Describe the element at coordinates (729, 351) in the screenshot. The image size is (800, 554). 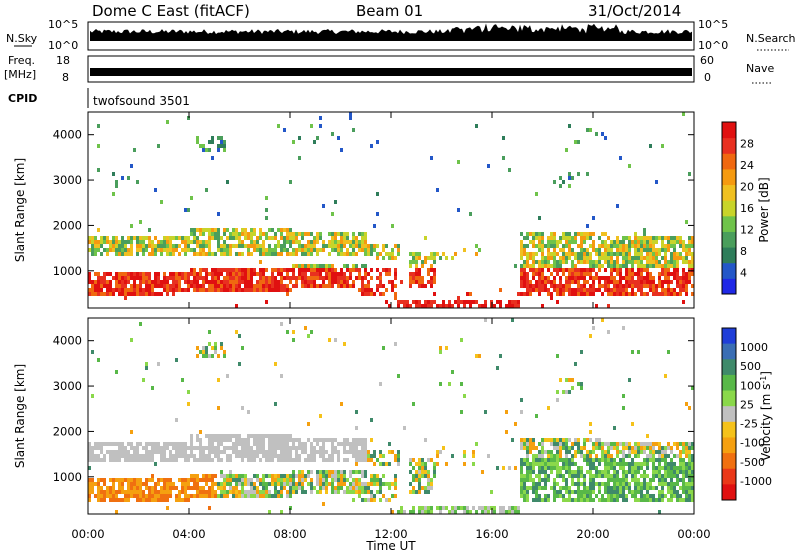
I see `colorbar-swatch` at that location.